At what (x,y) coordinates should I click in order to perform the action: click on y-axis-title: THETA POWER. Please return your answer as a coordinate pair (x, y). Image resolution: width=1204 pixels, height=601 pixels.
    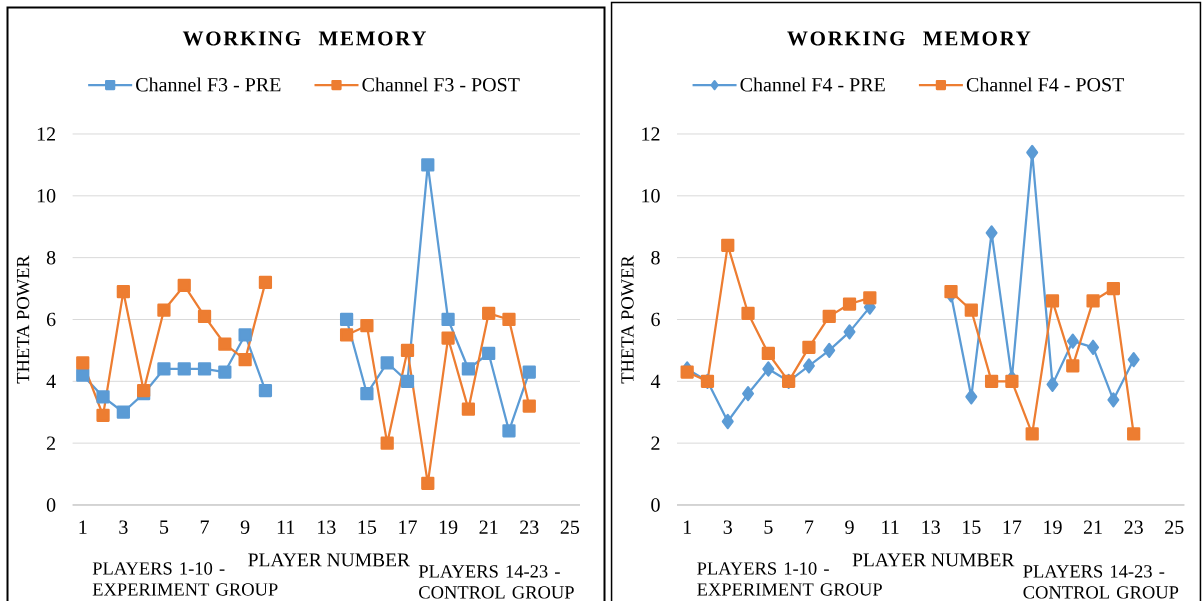
    Looking at the image, I should click on (23, 319).